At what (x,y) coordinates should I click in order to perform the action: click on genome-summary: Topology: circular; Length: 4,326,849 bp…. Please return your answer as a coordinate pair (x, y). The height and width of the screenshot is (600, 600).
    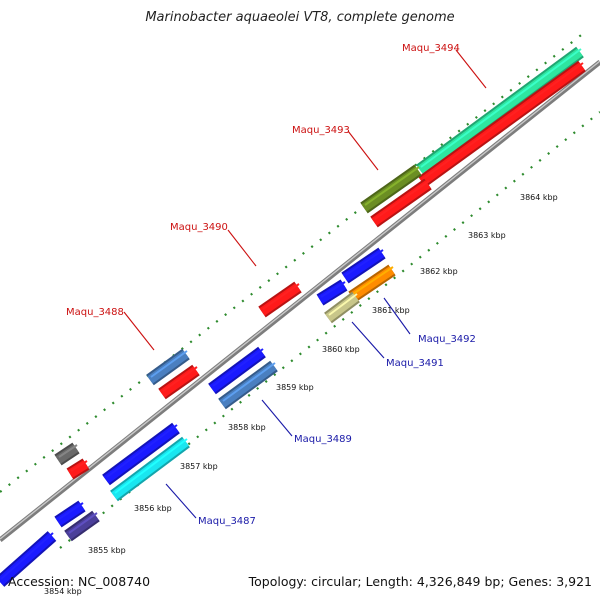
    Looking at the image, I should click on (420, 581).